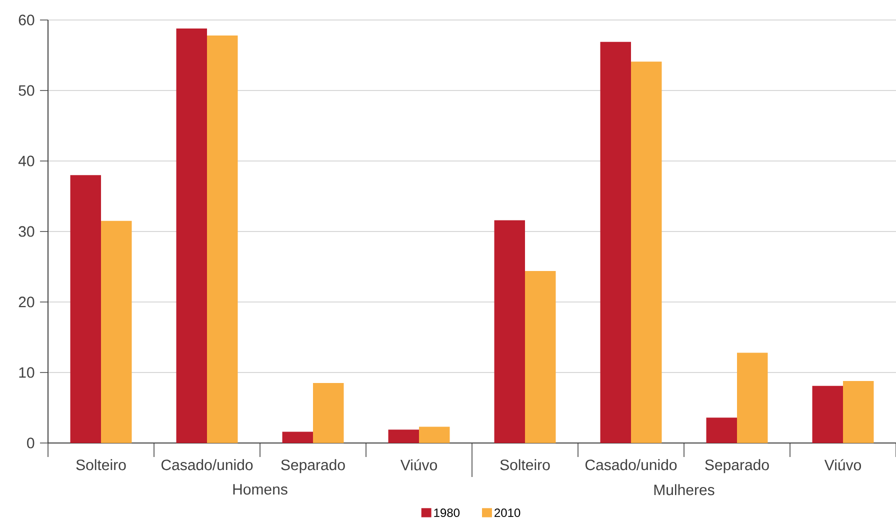  Describe the element at coordinates (260, 489) in the screenshot. I see `text: Homens` at that location.